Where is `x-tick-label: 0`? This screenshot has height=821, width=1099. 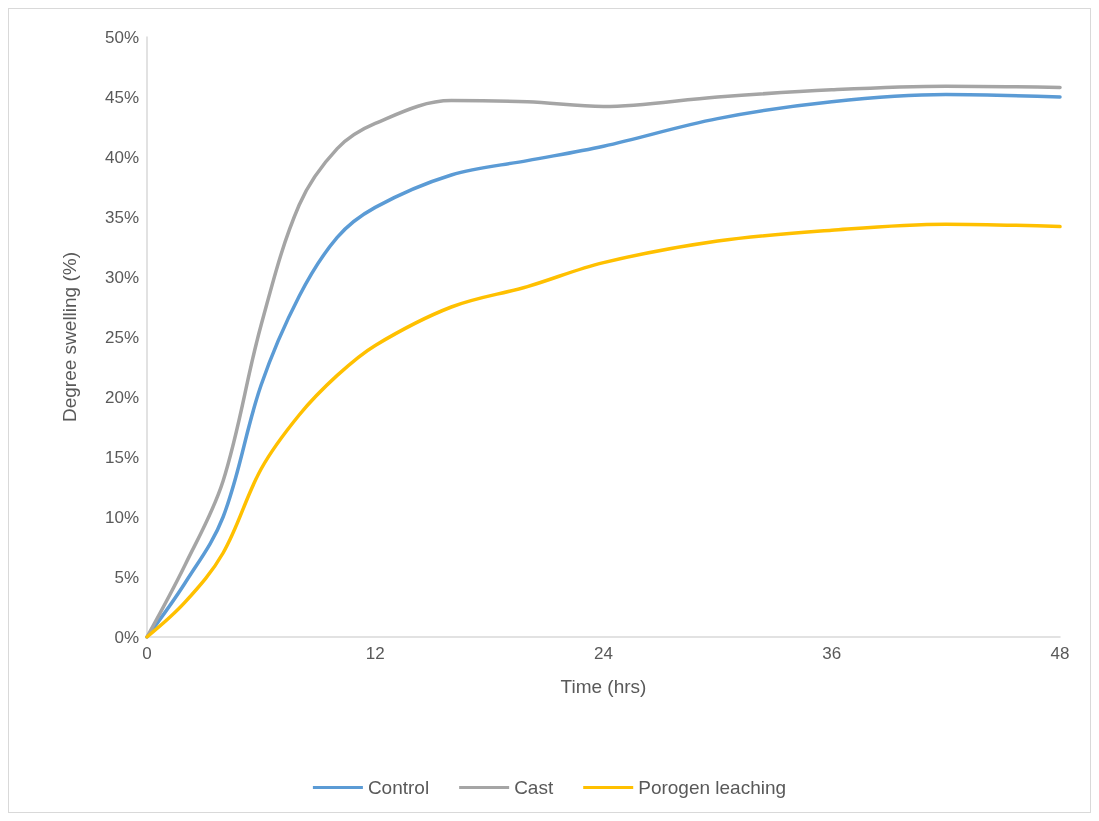 x-tick-label: 0 is located at coordinates (147, 653).